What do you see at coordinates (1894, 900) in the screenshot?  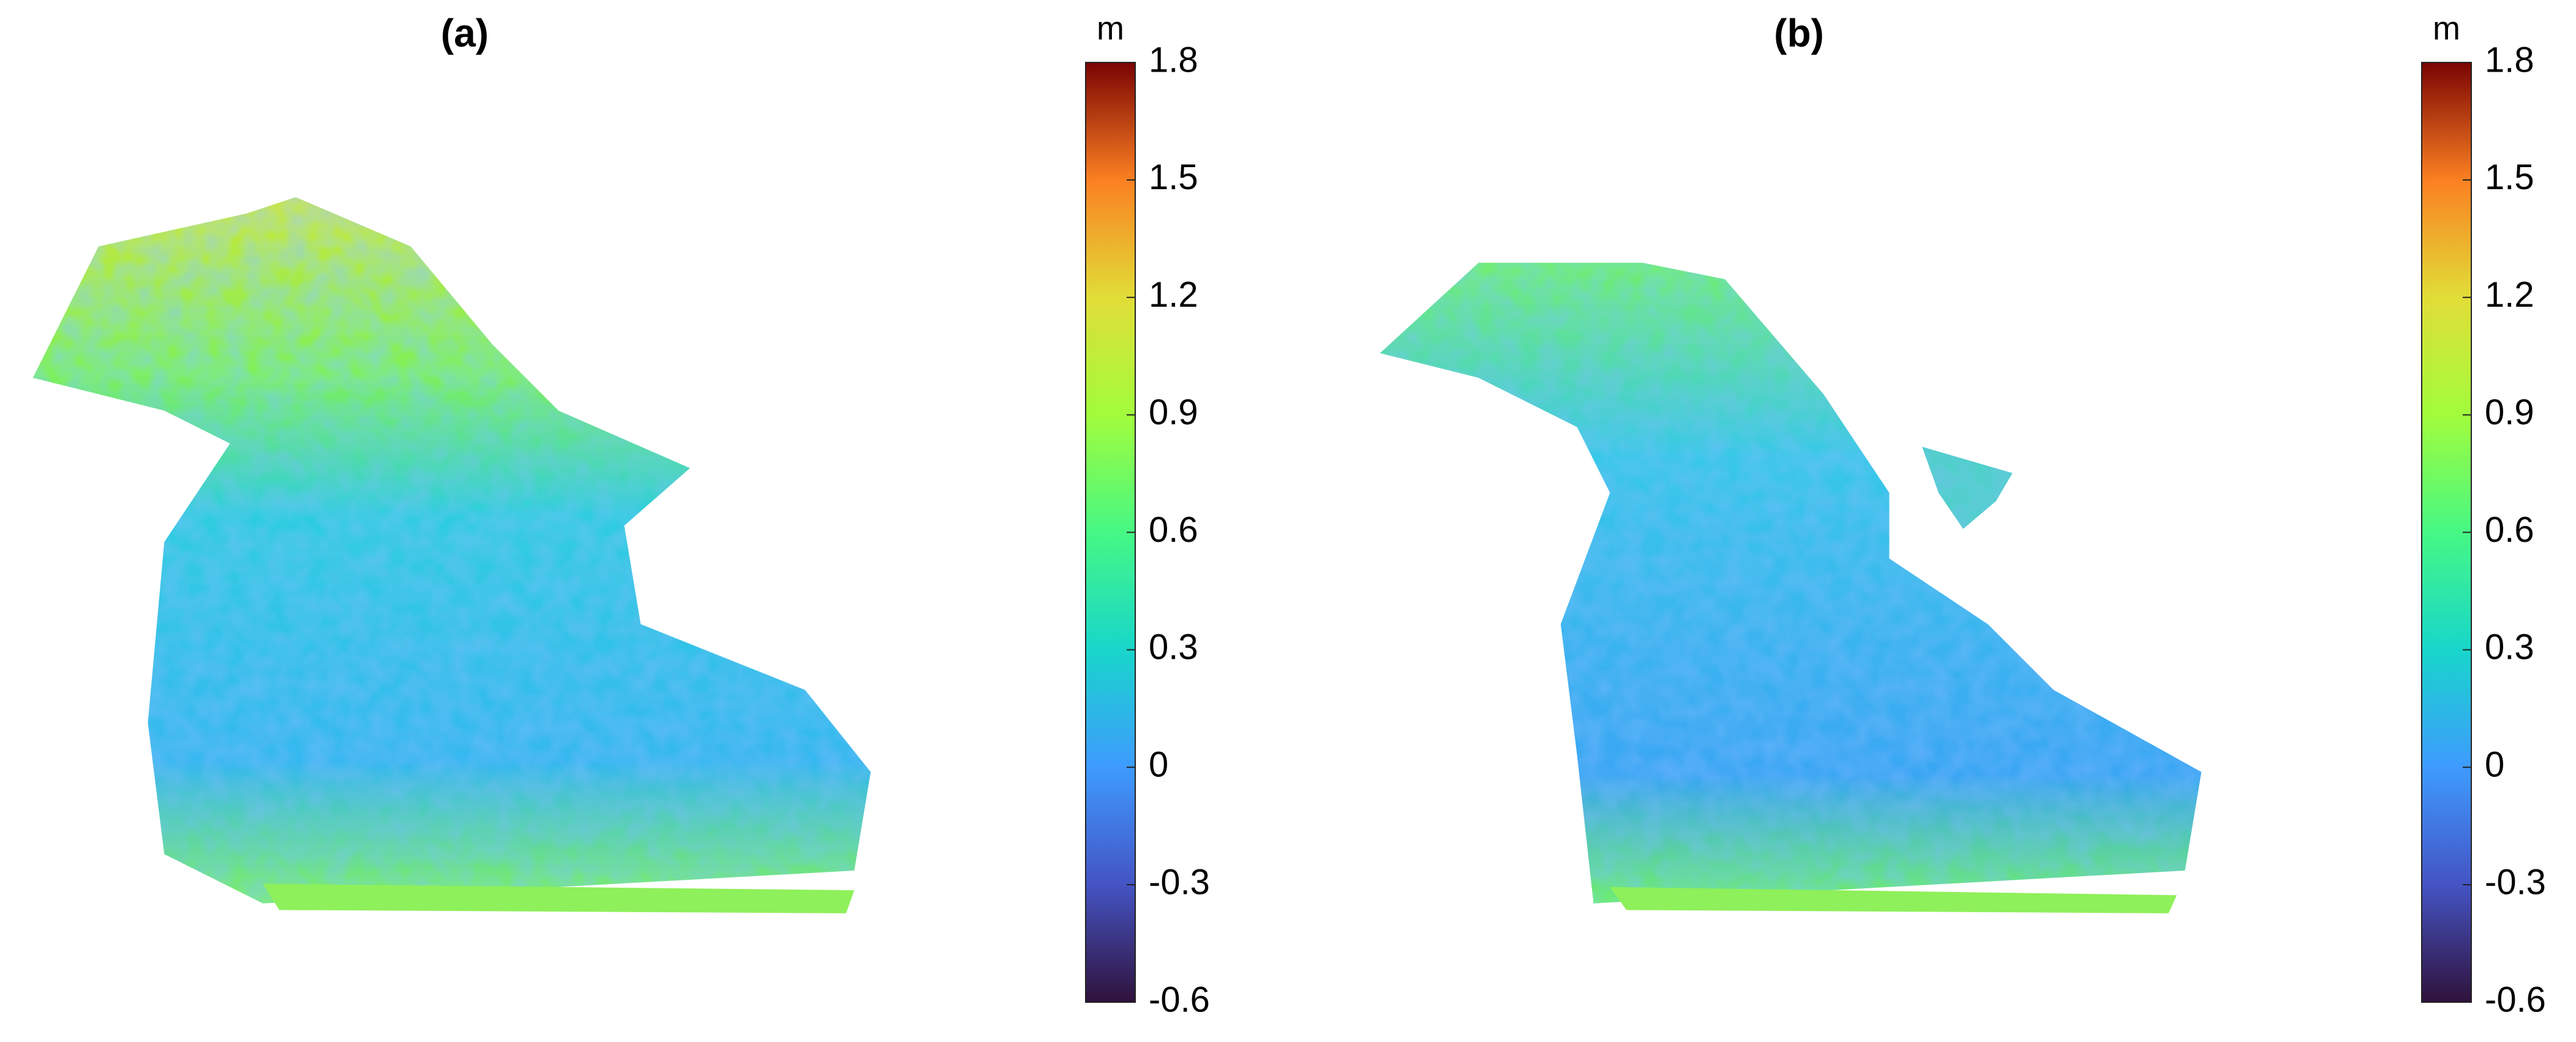 I see `point-cloud-b-ground` at bounding box center [1894, 900].